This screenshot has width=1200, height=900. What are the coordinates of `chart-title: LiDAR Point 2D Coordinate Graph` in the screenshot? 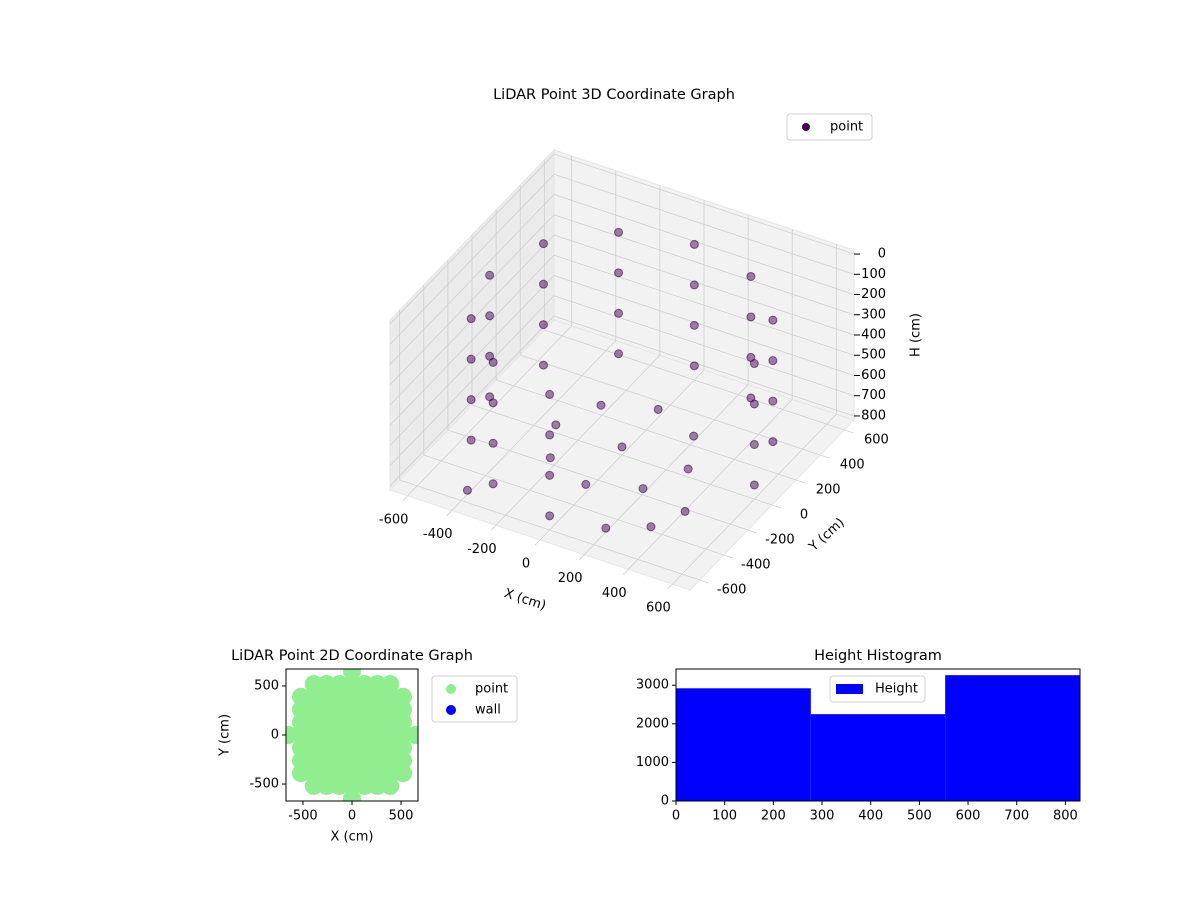 It's located at (352, 656).